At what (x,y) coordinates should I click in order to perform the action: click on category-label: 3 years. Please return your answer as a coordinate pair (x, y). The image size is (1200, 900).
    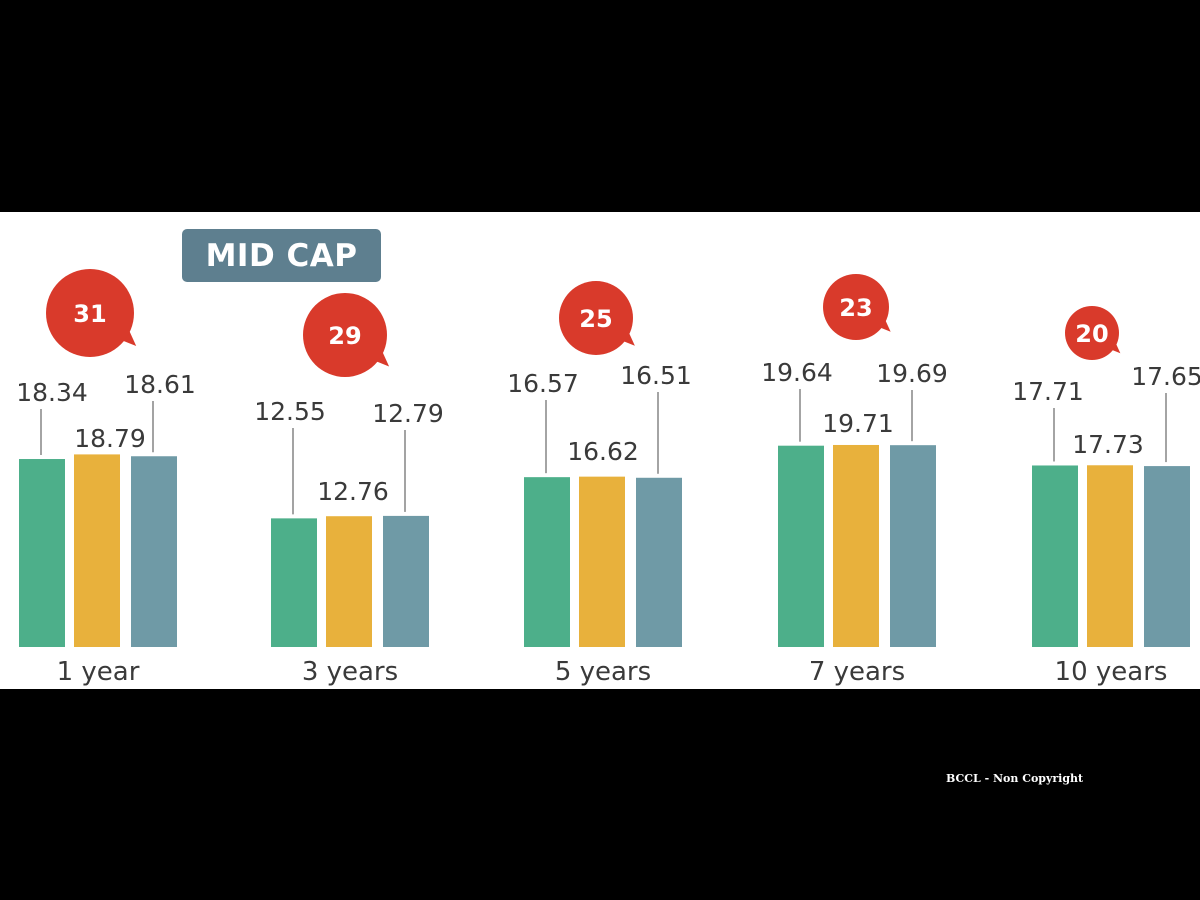
    Looking at the image, I should click on (350, 672).